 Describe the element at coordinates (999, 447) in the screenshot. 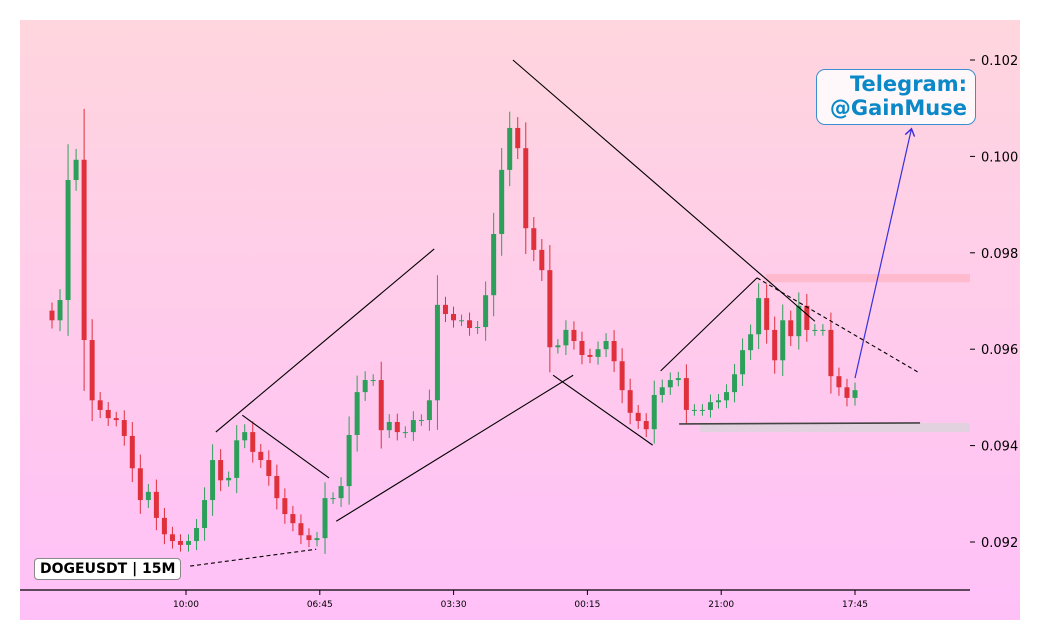

I see `y-tick-label: 0.094` at that location.